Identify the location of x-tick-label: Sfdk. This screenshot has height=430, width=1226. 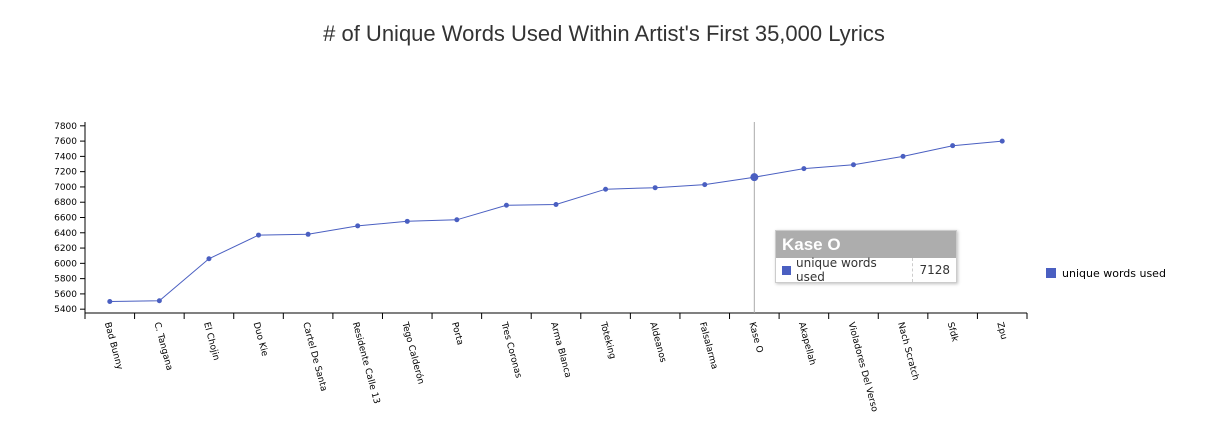
(952, 332).